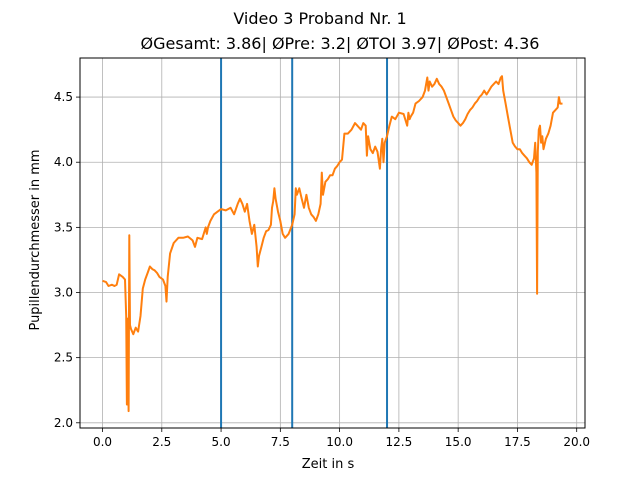 This screenshot has width=640, height=480. I want to click on y-tick-label: 3.0, so click(63, 293).